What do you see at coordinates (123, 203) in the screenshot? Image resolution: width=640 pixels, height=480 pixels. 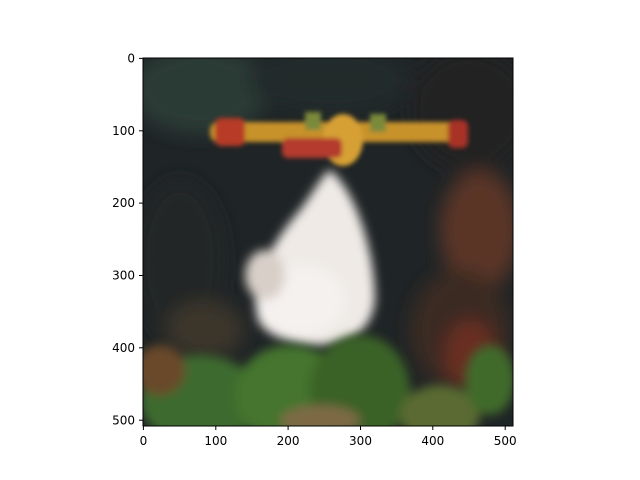 I see `y-tick-label: 200` at bounding box center [123, 203].